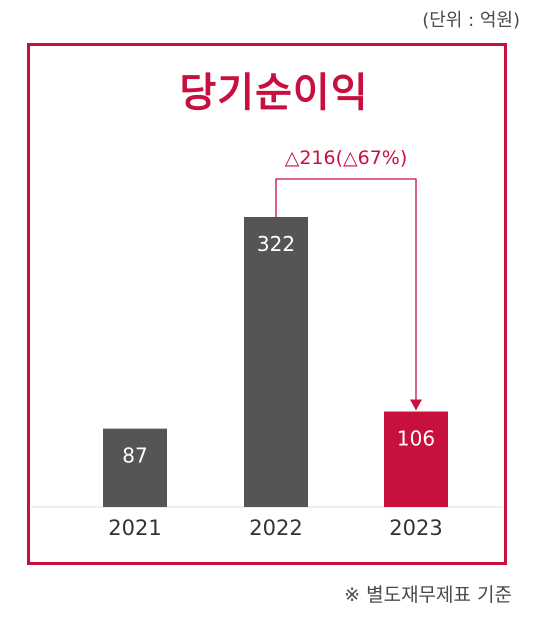 This screenshot has width=548, height=641. Describe the element at coordinates (428, 595) in the screenshot. I see `footnote: ※ 별도재무제표 기준` at that location.